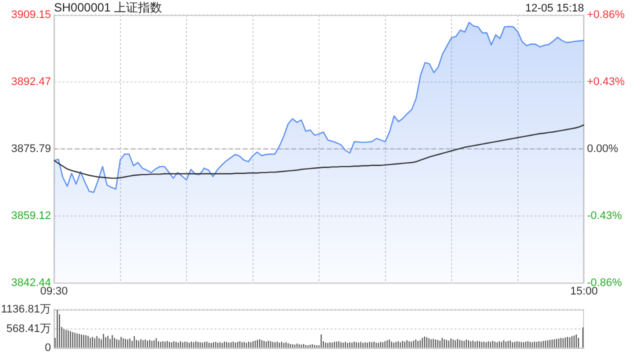  Describe the element at coordinates (47, 348) in the screenshot. I see `y-tick-label: 0` at that location.